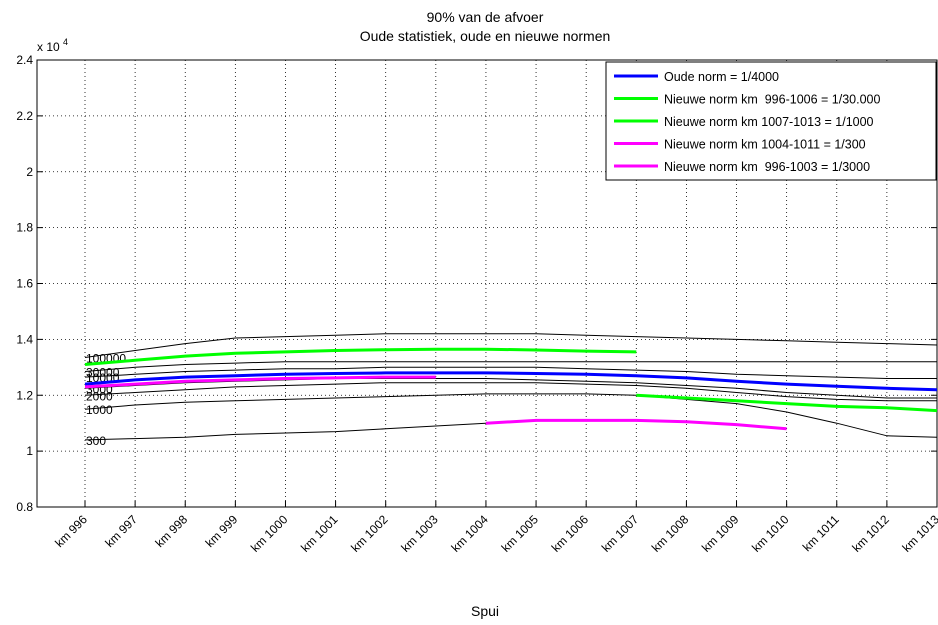 This screenshot has height=625, width=938. Describe the element at coordinates (269, 533) in the screenshot. I see `x-tick-label: km 1000` at that location.